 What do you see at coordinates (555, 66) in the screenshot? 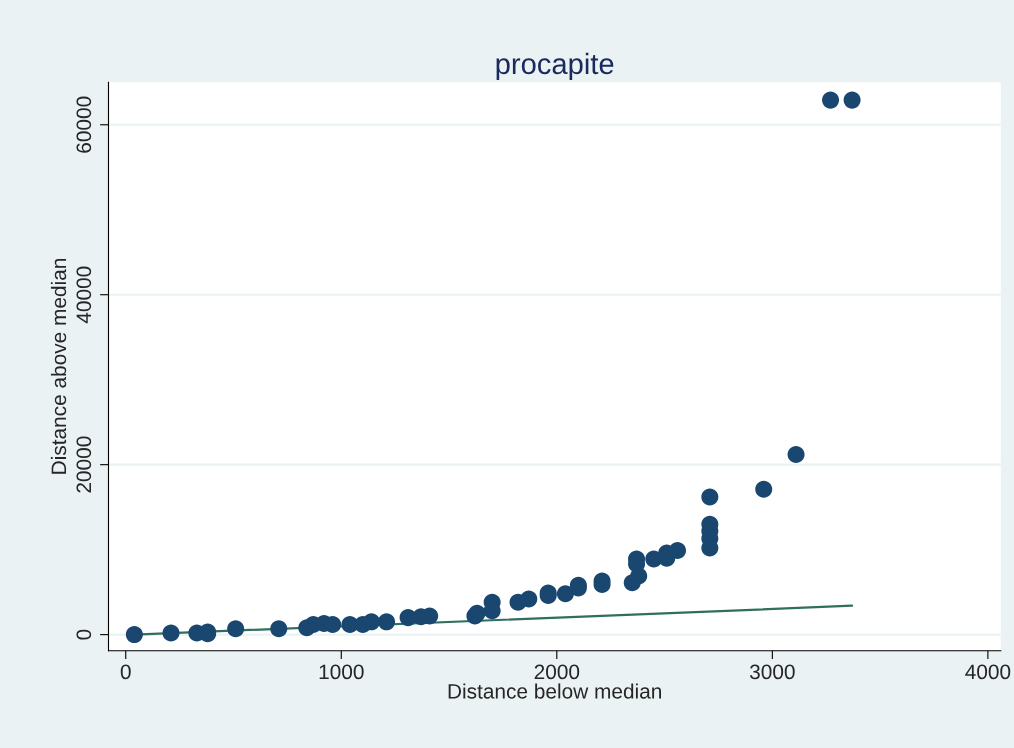
I see `chart-title: procapite` at bounding box center [555, 66].